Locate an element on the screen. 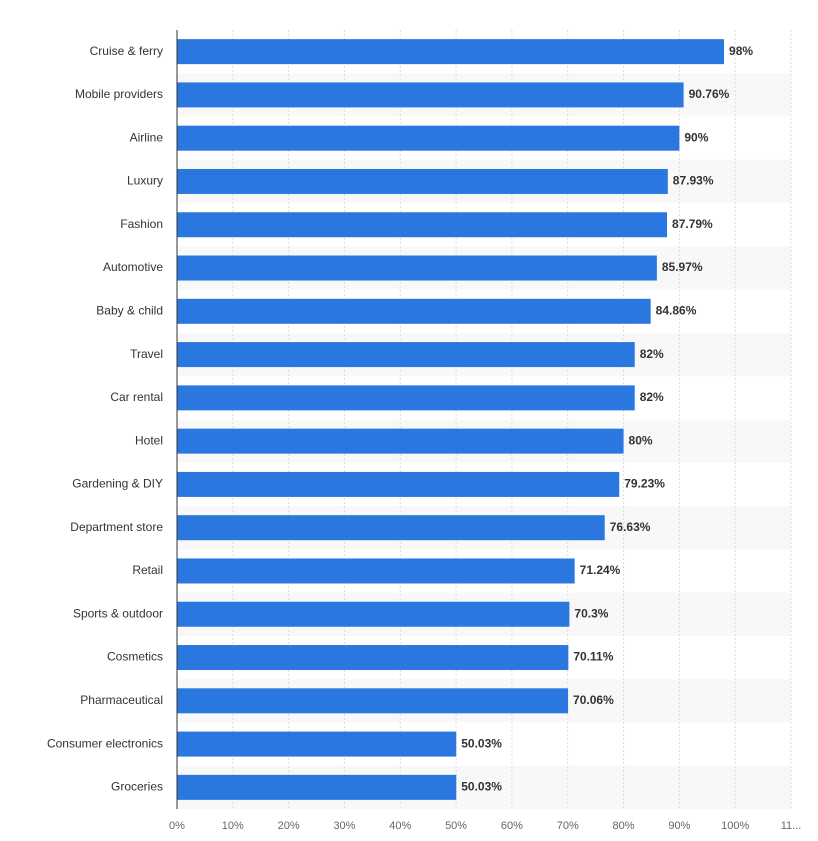 The image size is (818, 841). x-tick-label: 50% is located at coordinates (456, 826).